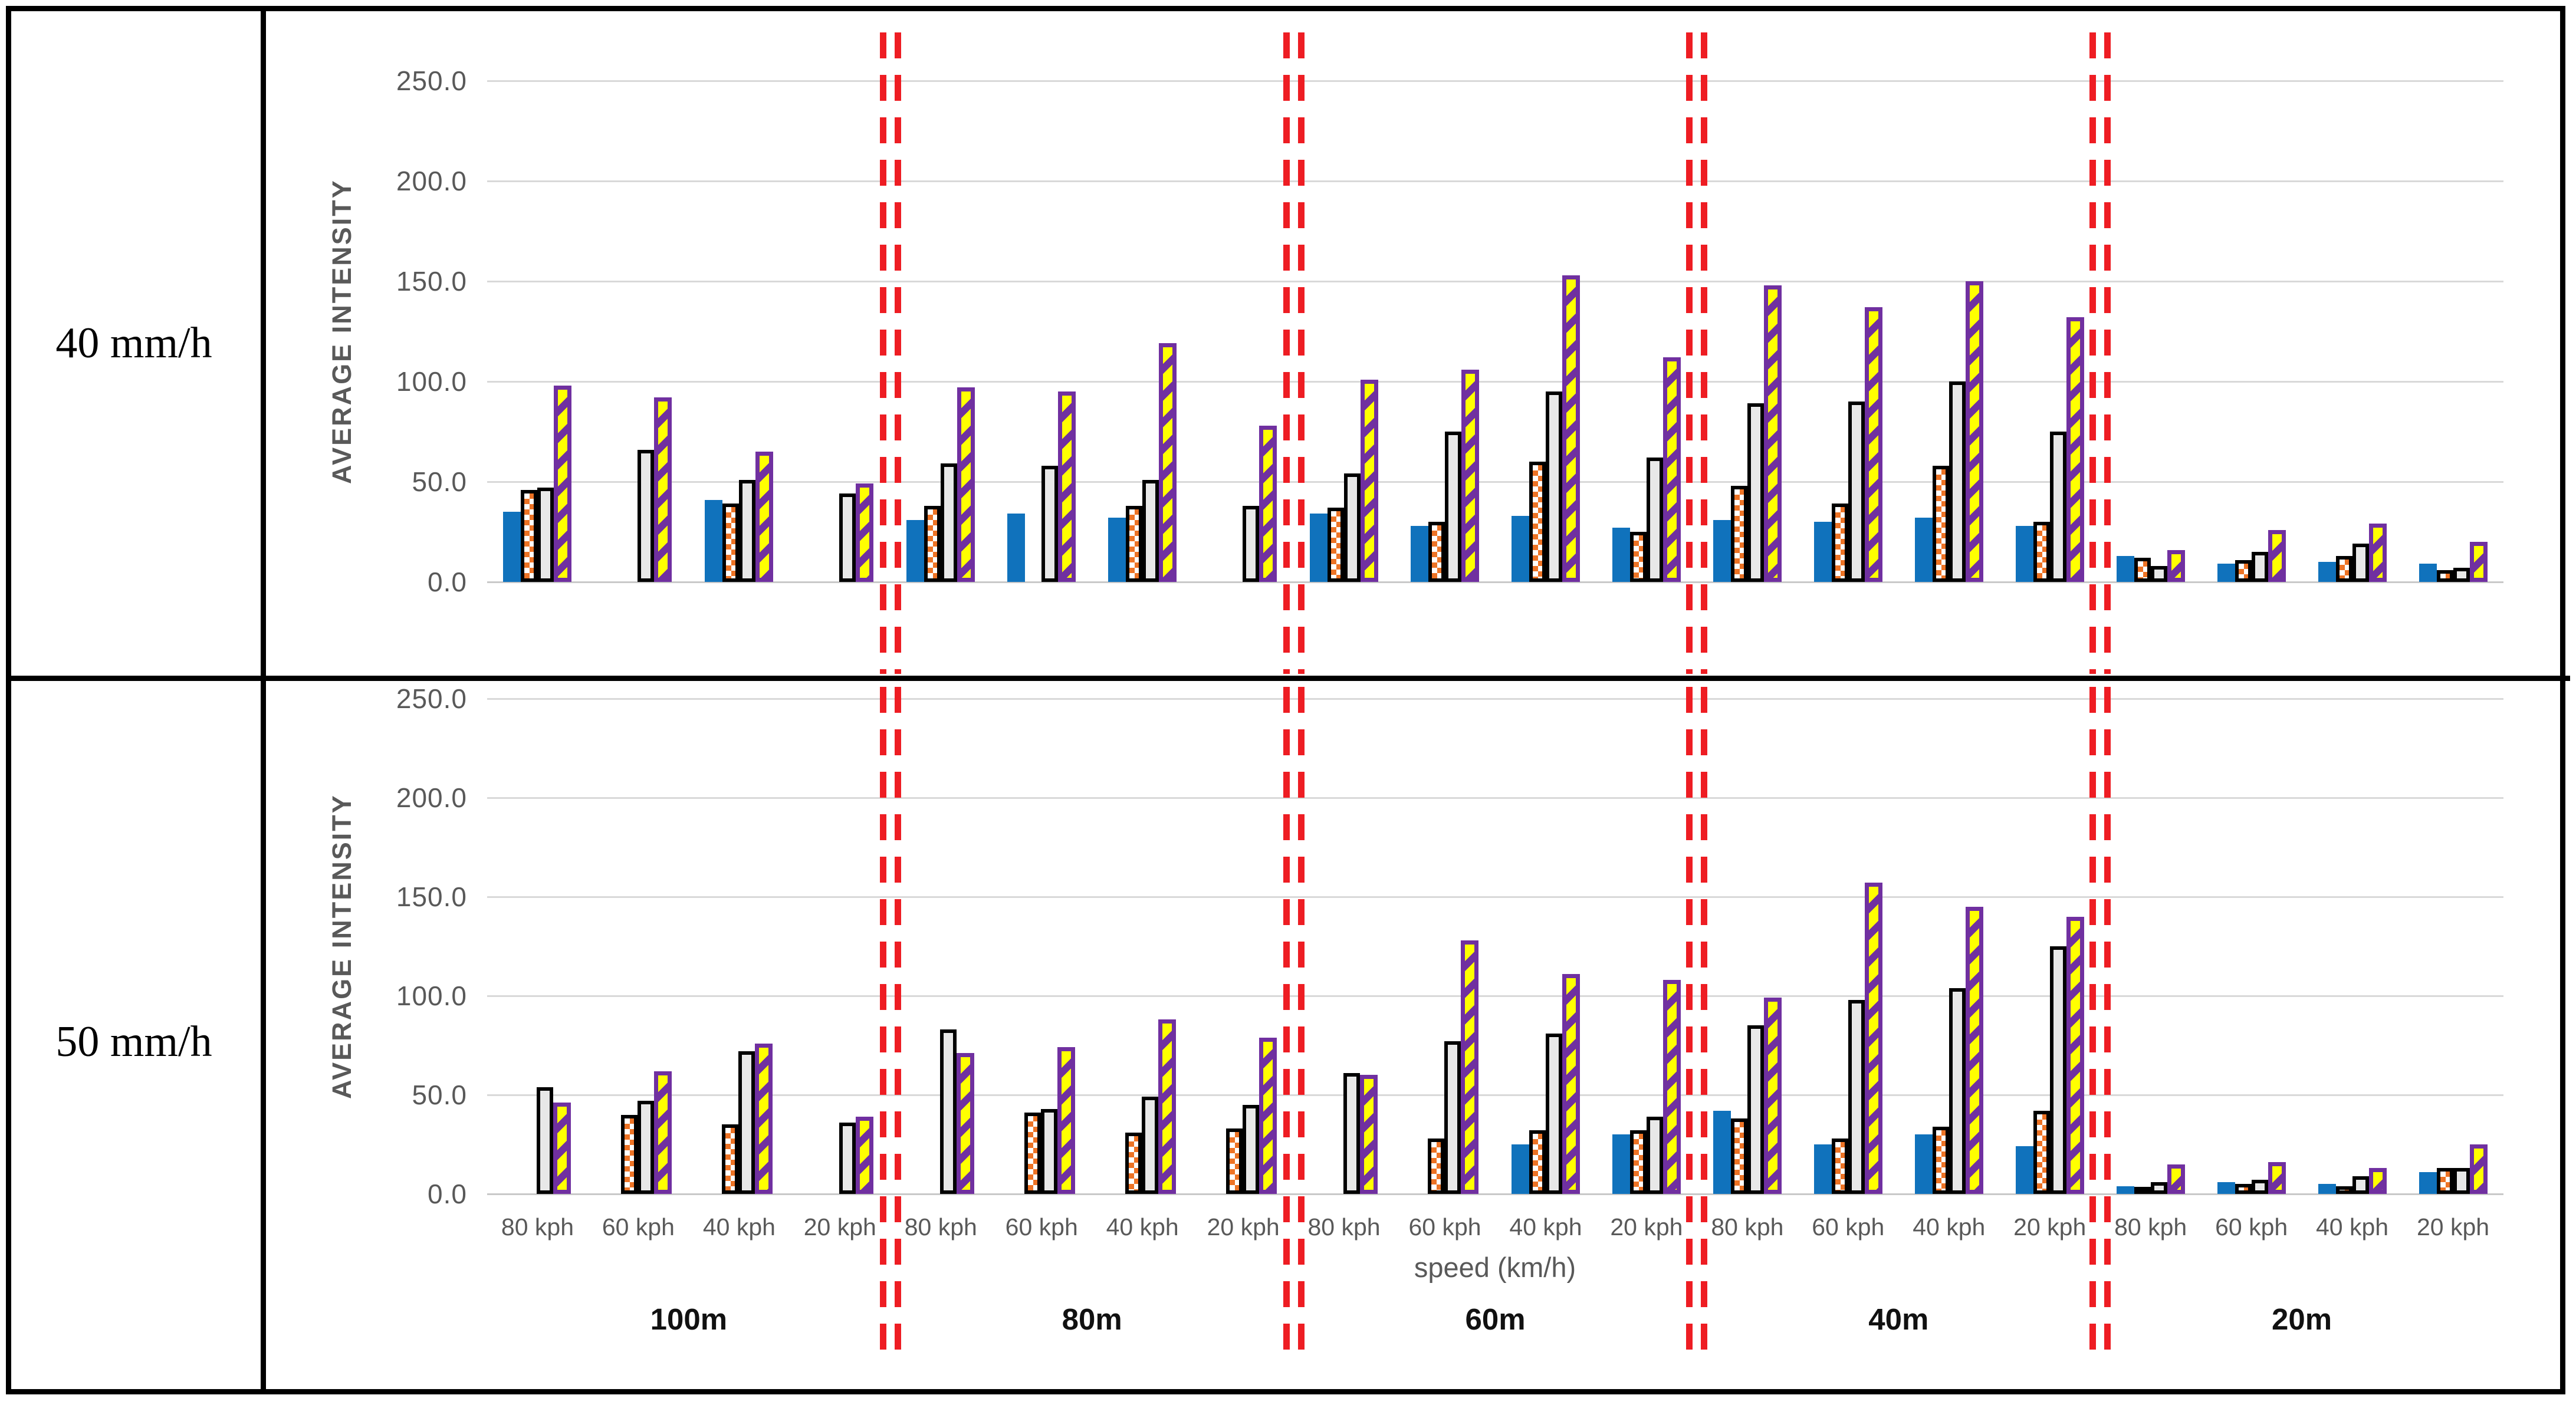  Describe the element at coordinates (739, 1227) in the screenshot. I see `speed-tick-label: 40 kph` at that location.